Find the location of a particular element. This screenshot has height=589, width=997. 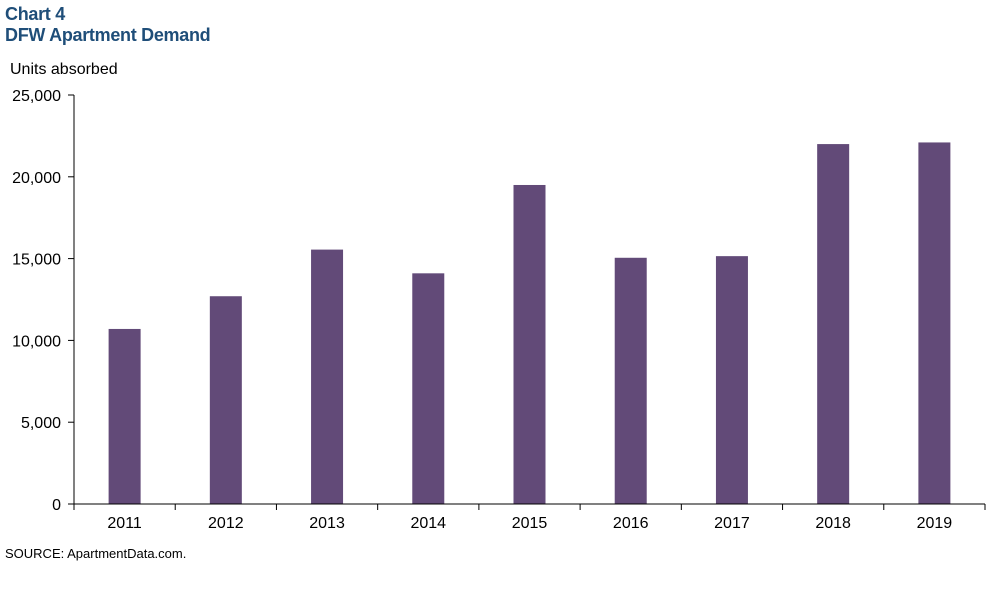

source-note: SOURCE: ApartmentData.com. is located at coordinates (96, 553).